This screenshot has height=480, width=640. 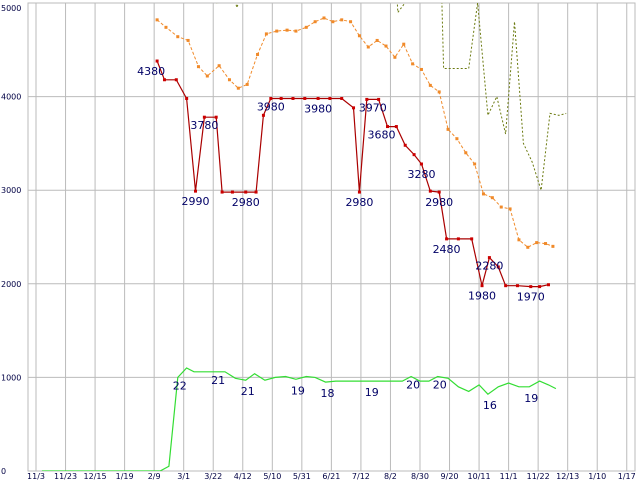 I want to click on x-tick-label: 11/23, so click(x=65, y=476).